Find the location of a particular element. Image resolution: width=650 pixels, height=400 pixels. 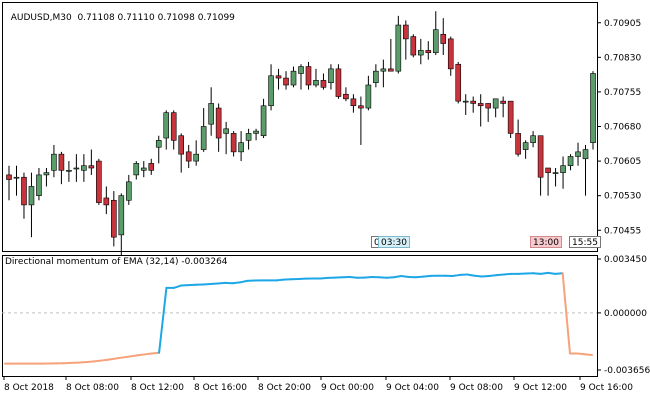

symbol-label: AUDUSD,M30 is located at coordinates (41, 18).